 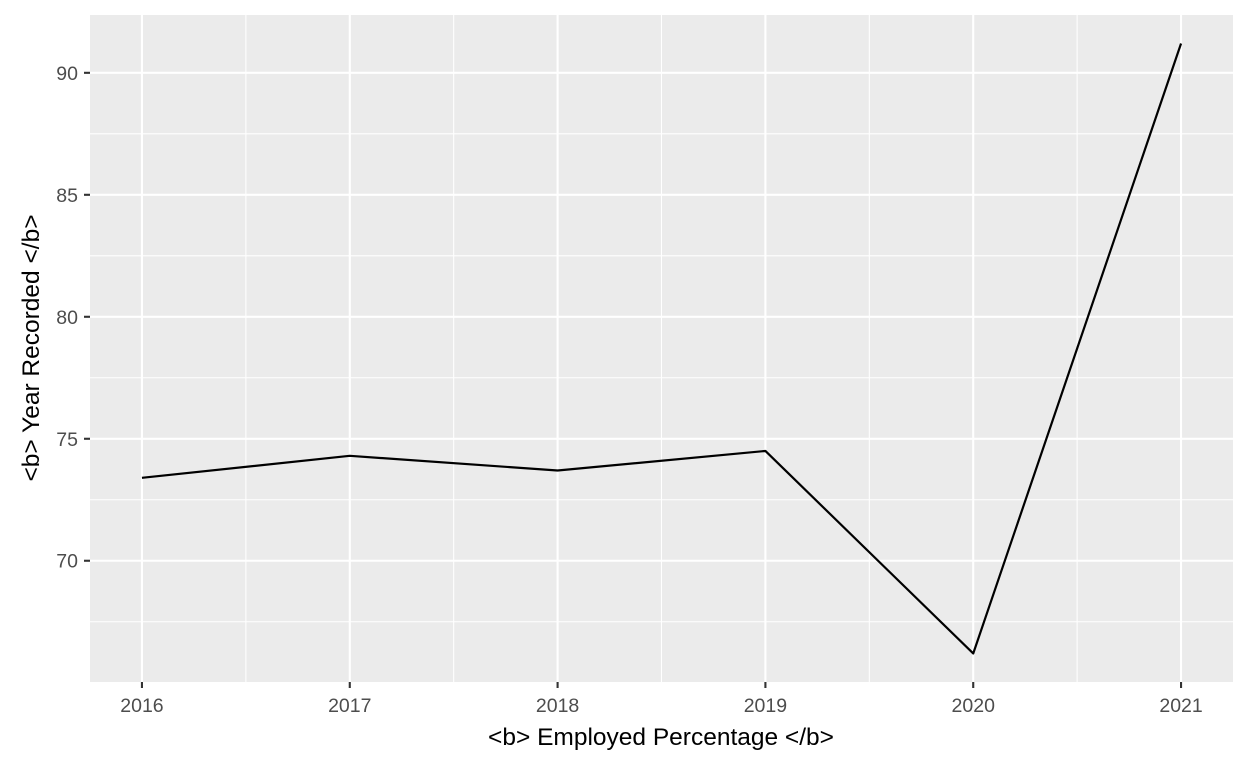 I want to click on x-tick-label: 2019, so click(x=765, y=706).